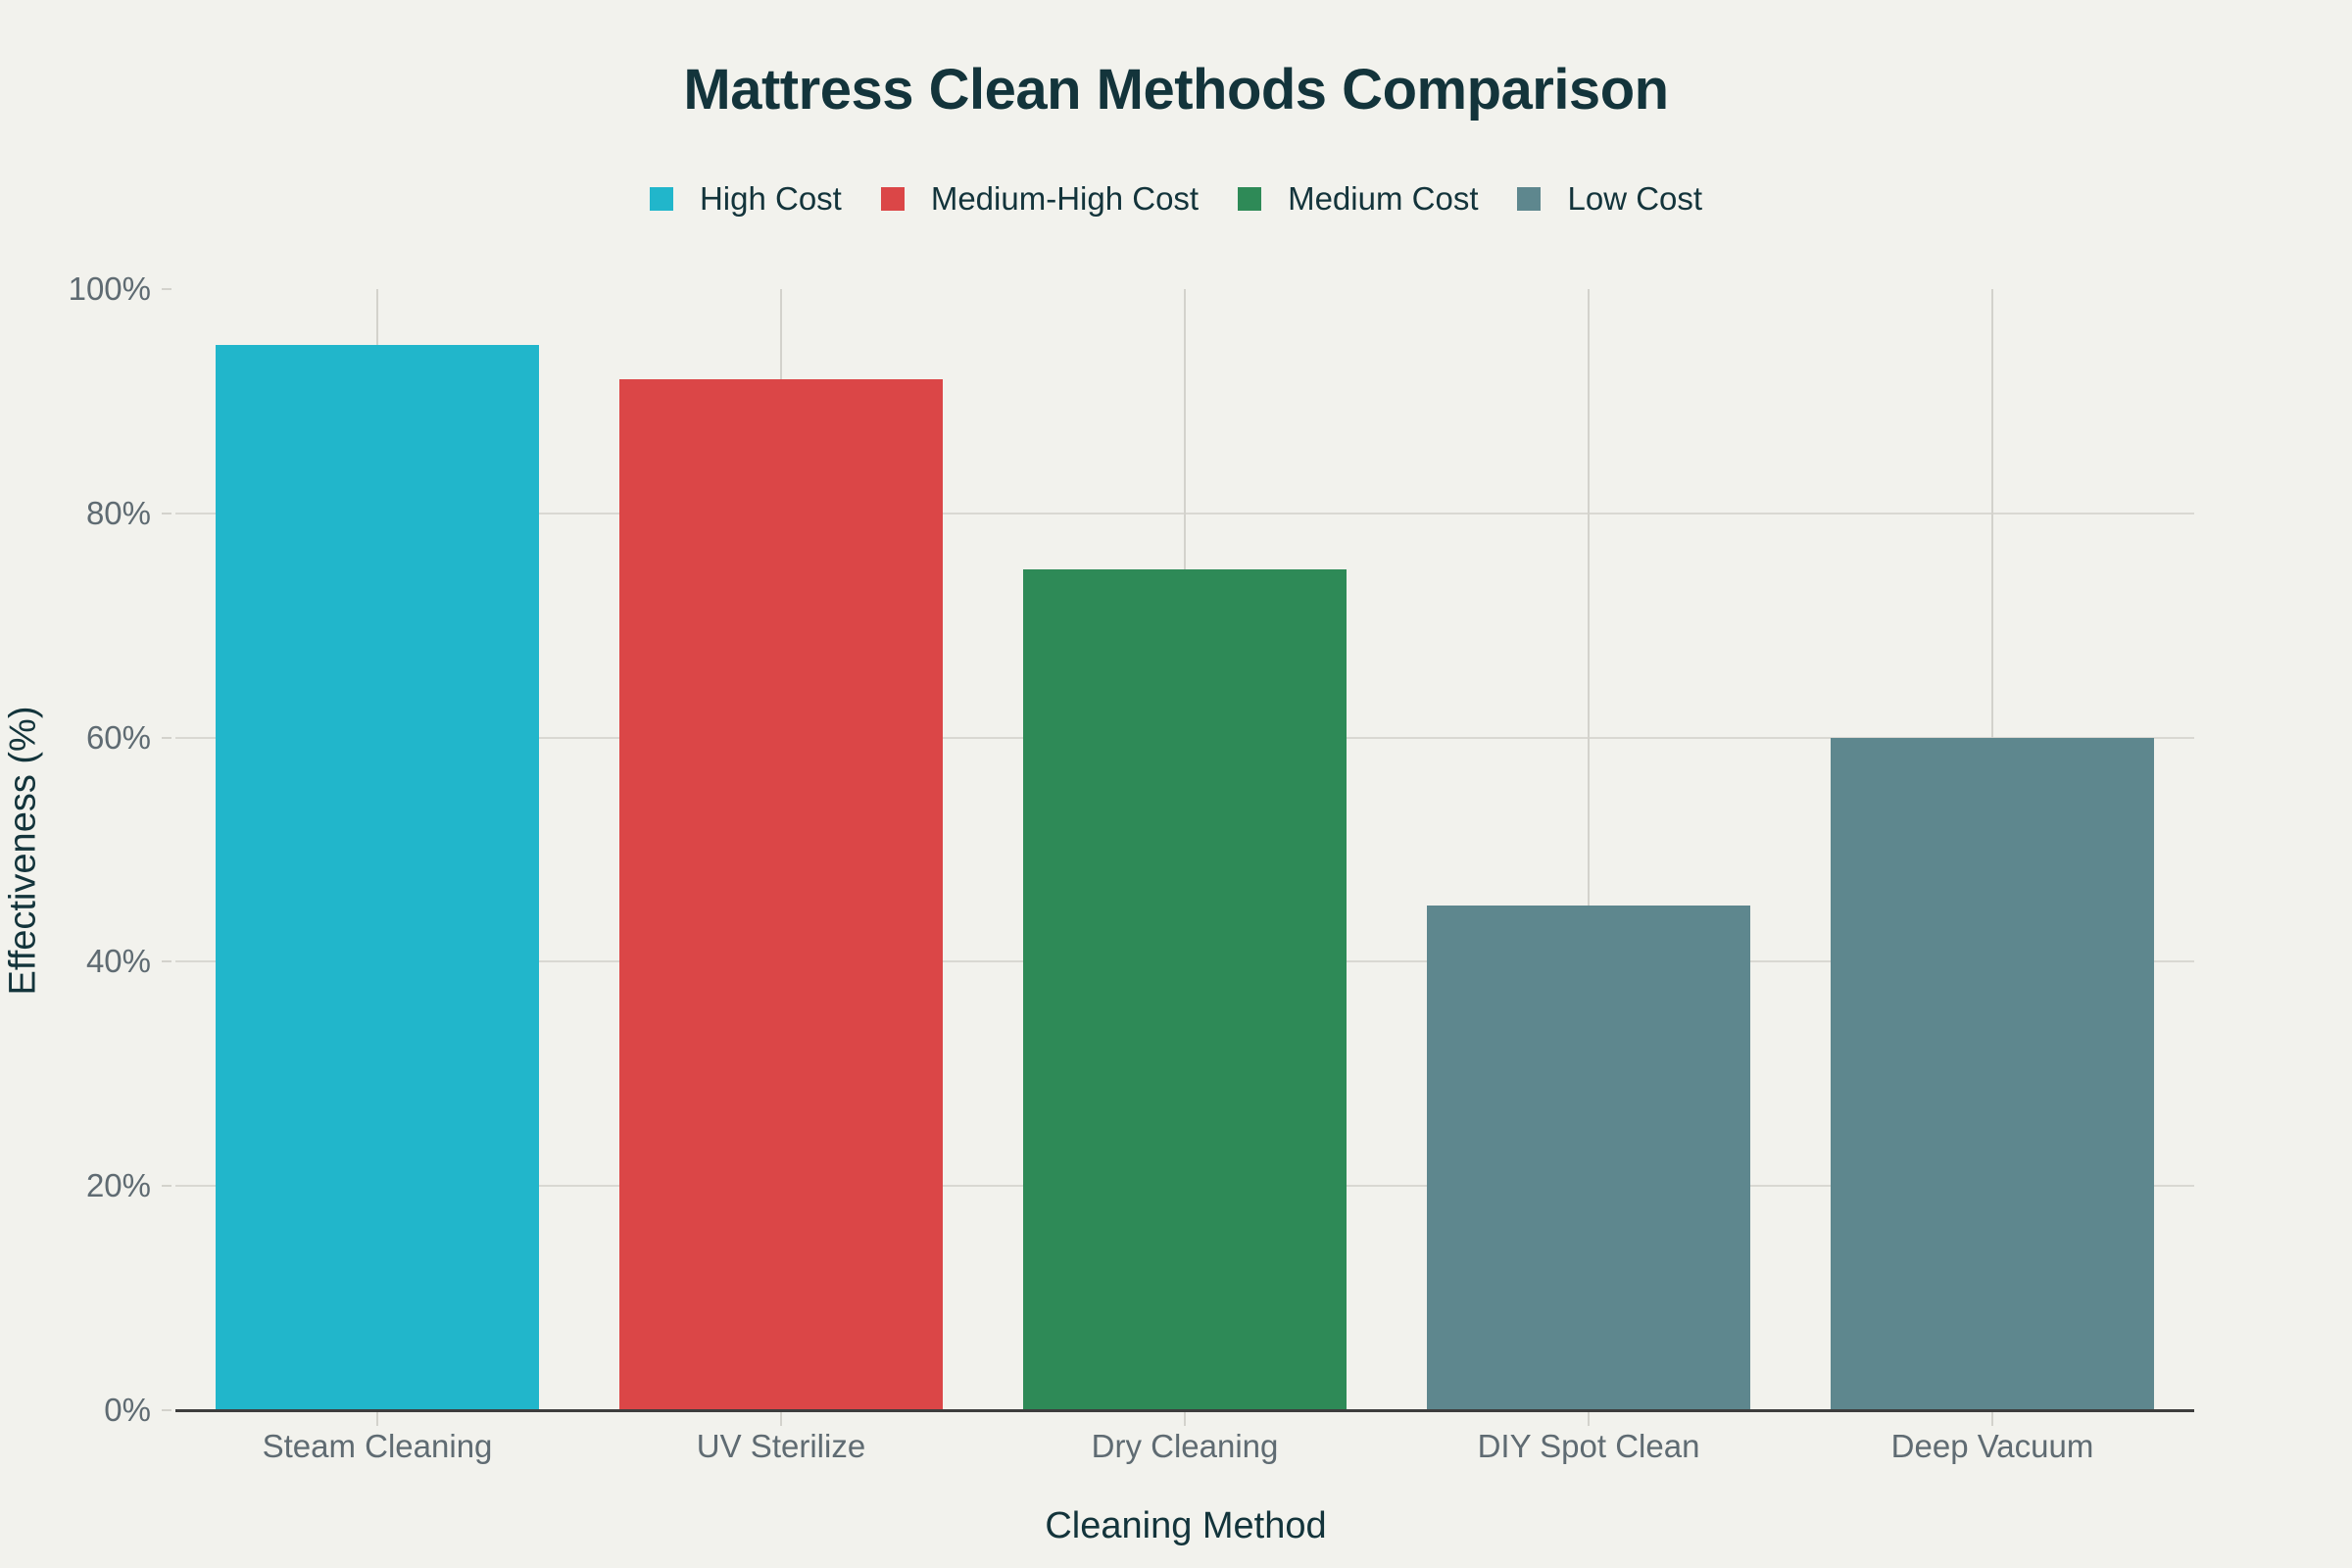 The height and width of the screenshot is (1568, 2352). Describe the element at coordinates (118, 1185) in the screenshot. I see `y-tick-label: 20%` at that location.